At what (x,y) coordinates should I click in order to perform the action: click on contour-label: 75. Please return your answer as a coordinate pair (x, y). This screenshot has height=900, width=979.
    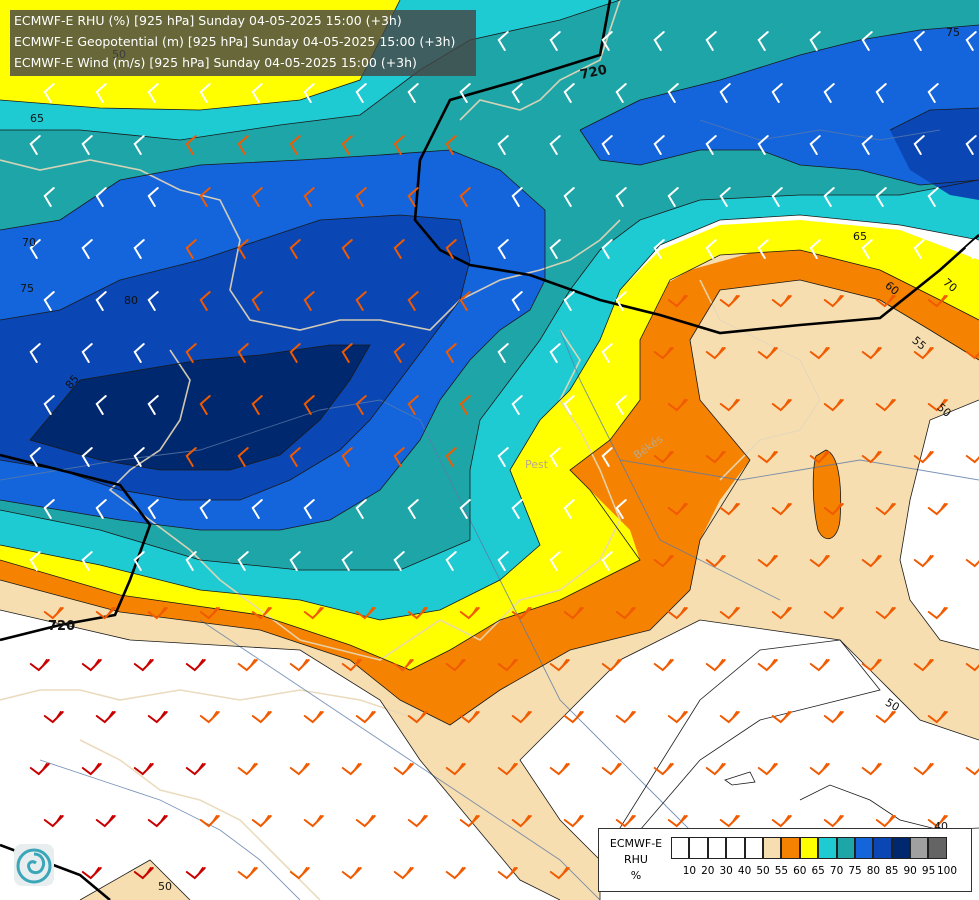
    Looking at the image, I should click on (953, 32).